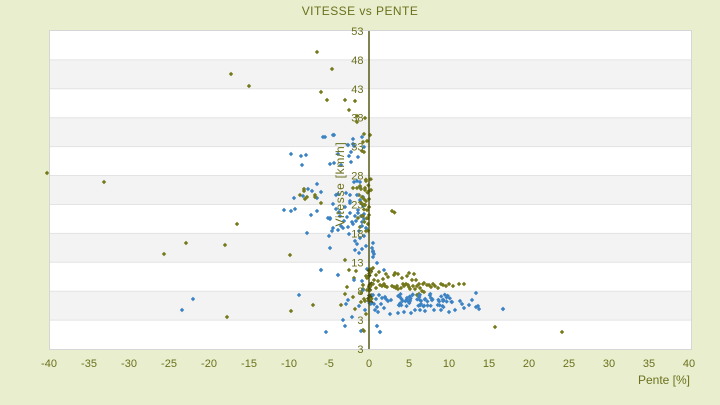  What do you see at coordinates (409, 364) in the screenshot?
I see `svg-text: 5` at bounding box center [409, 364].